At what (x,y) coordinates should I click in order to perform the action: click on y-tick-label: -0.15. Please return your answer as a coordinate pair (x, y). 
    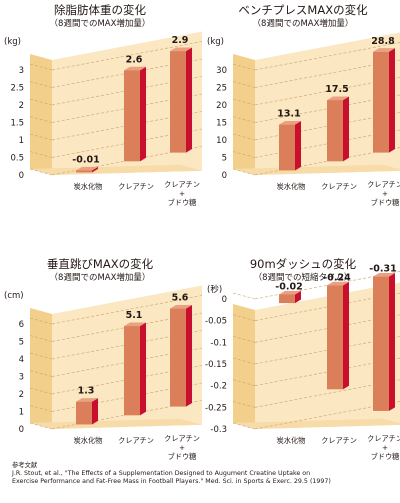
    Looking at the image, I should click on (216, 365).